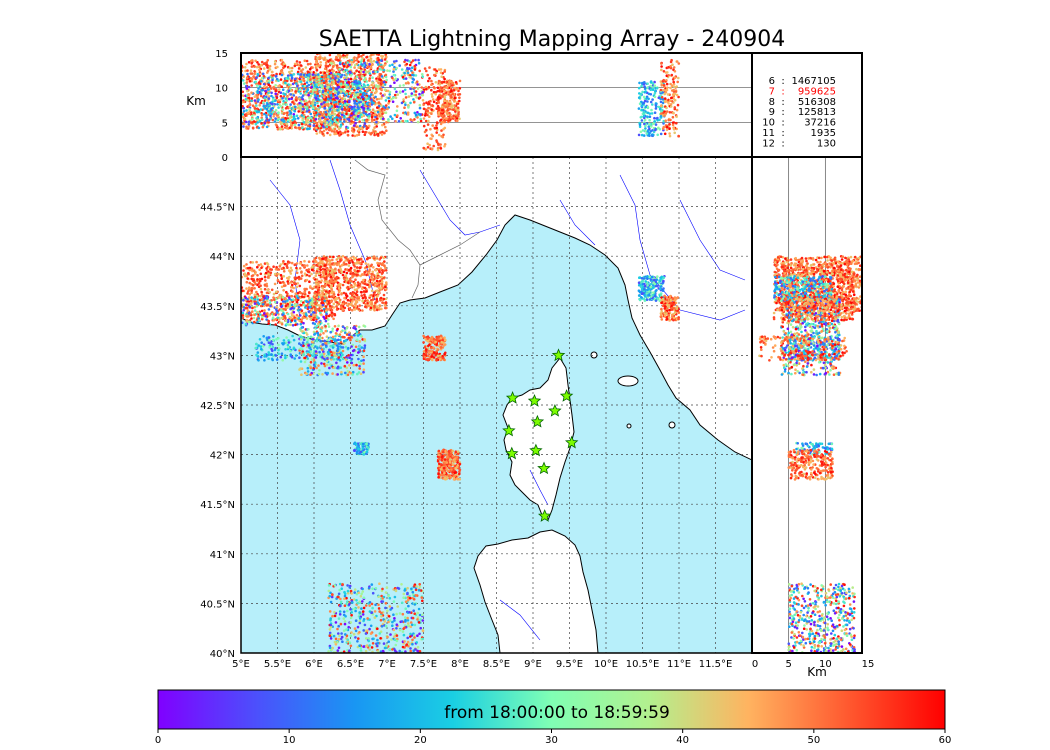  What do you see at coordinates (496, 664) in the screenshot?
I see `lon-tick-label: 8.5°E` at bounding box center [496, 664].